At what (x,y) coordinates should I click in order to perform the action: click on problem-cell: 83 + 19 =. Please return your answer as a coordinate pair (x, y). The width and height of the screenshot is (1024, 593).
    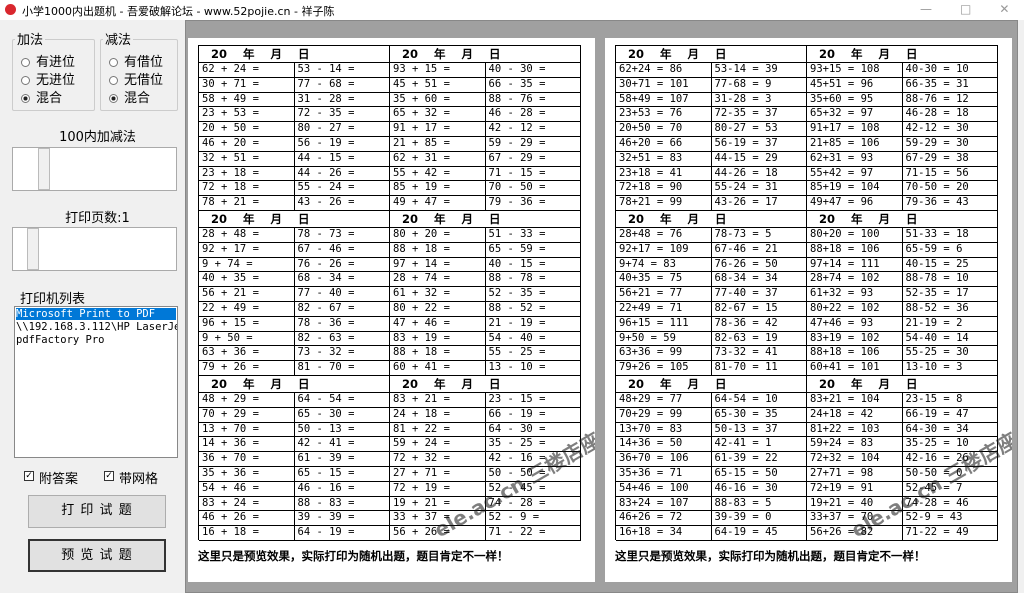
    Looking at the image, I should click on (438, 339).